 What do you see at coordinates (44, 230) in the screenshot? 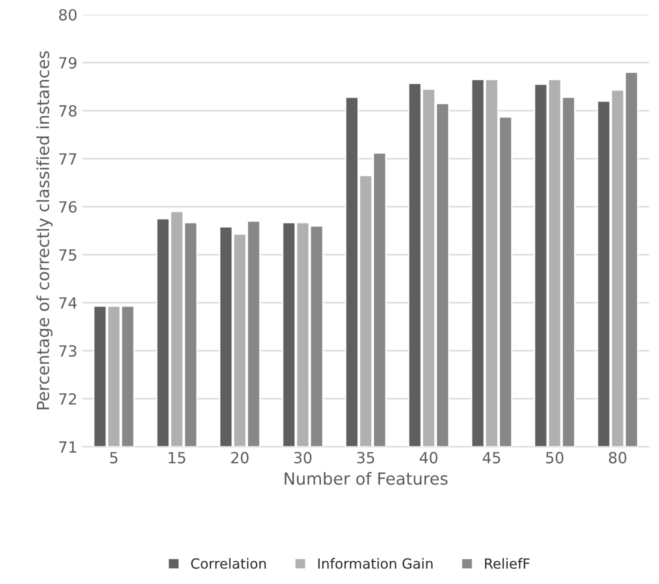
I see `y-axis-title: Percentage of correctly classified instances` at bounding box center [44, 230].